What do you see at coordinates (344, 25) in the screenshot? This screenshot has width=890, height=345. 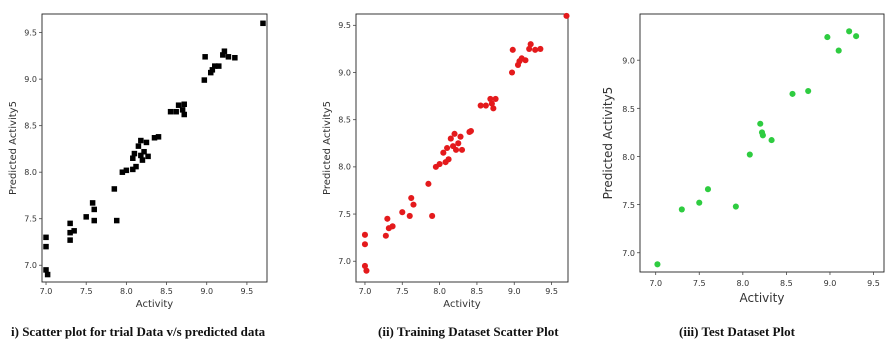 I see `y-tick-label: 9.5` at bounding box center [344, 25].